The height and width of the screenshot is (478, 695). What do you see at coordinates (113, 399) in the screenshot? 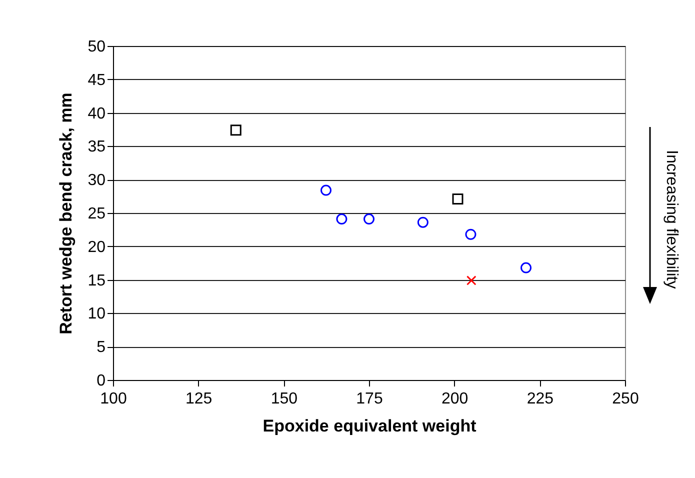
I see `x-tick-label: 100` at bounding box center [113, 399].